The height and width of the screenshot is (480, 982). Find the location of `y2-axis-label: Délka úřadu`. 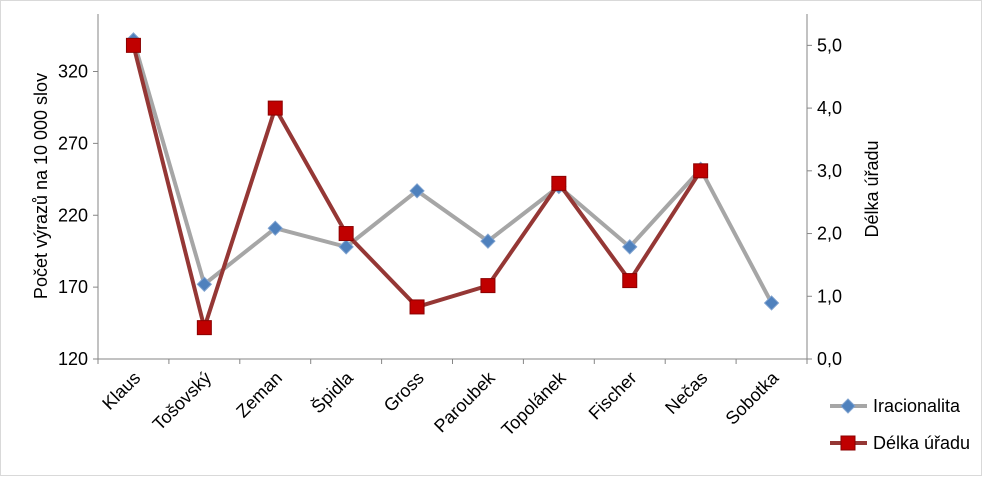

y2-axis-label: Délka úřadu is located at coordinates (872, 188).